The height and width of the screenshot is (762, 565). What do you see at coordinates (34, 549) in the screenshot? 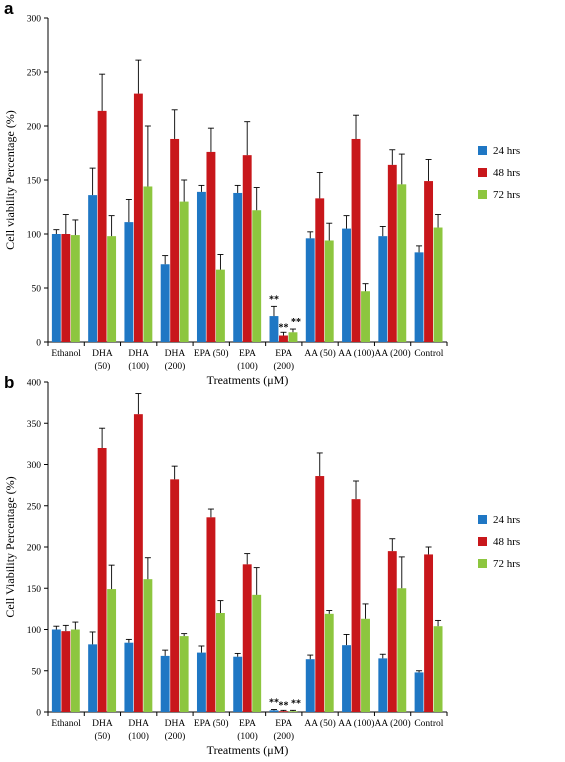
I see `y-tick-label: 200` at bounding box center [34, 549].